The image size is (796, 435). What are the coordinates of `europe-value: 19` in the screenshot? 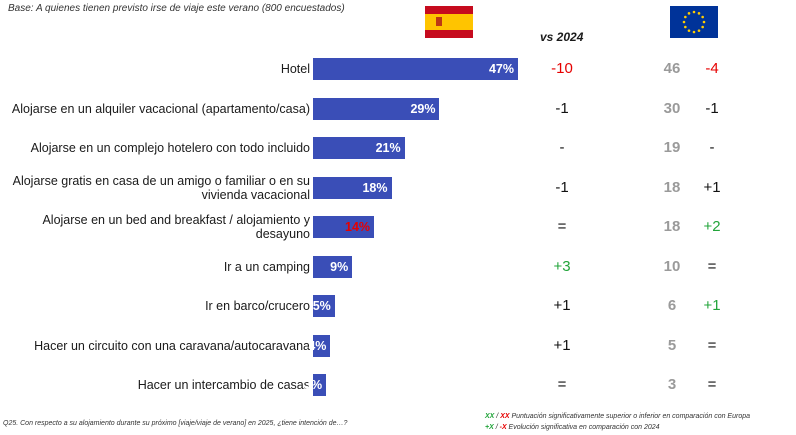 It's located at (672, 147).